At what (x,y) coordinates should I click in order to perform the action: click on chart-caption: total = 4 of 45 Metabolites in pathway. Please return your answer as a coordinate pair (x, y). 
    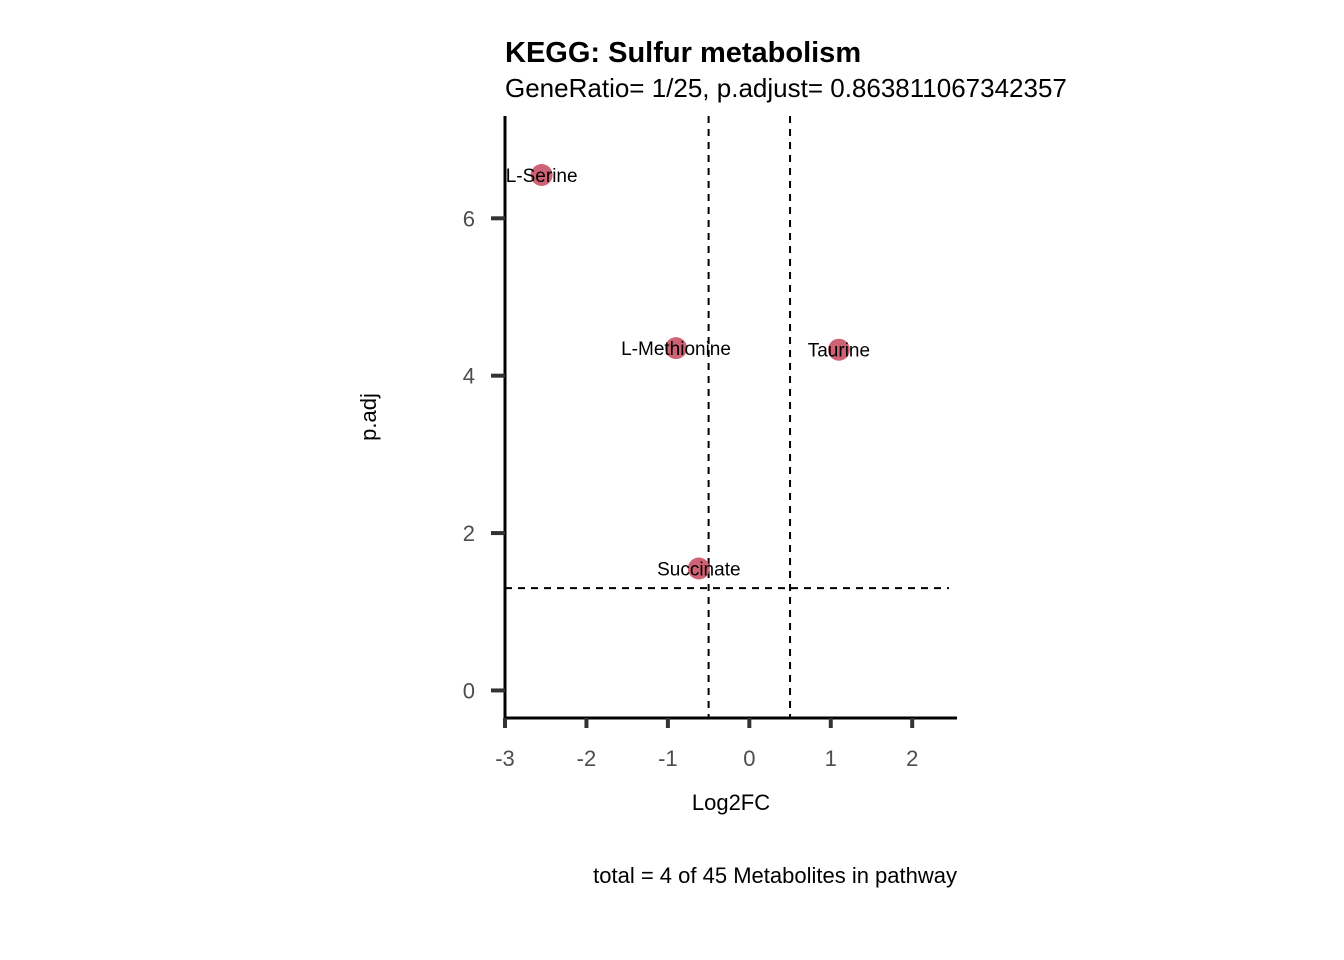
    Looking at the image, I should click on (775, 875).